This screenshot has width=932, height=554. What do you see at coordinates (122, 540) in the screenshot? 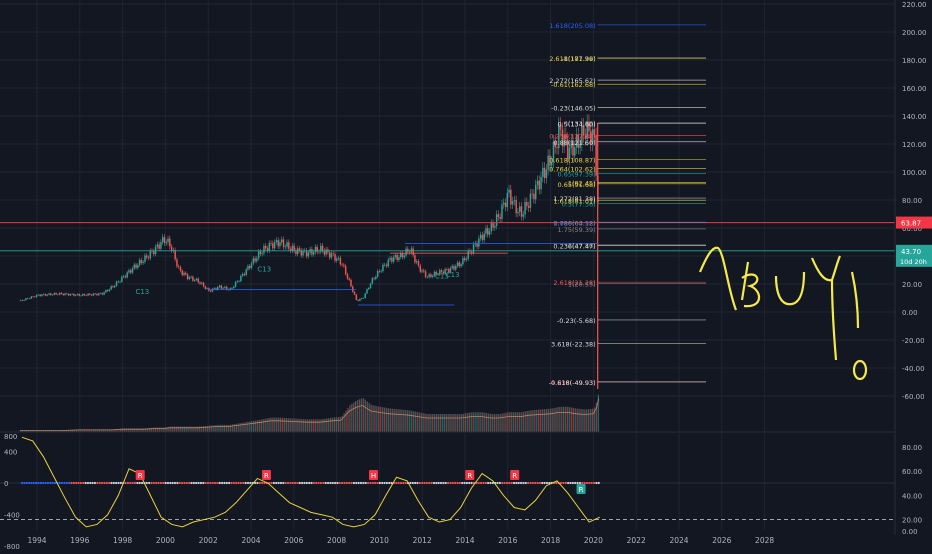
I see `time-tick-label: 1998` at bounding box center [122, 540].